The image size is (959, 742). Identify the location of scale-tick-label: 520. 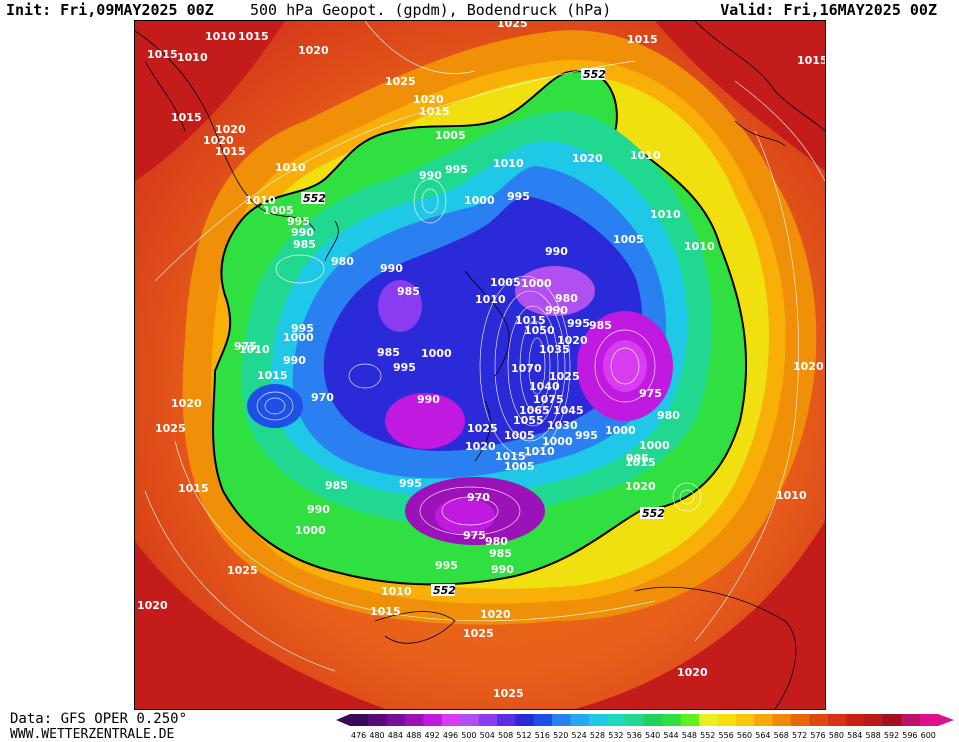
(560, 735).